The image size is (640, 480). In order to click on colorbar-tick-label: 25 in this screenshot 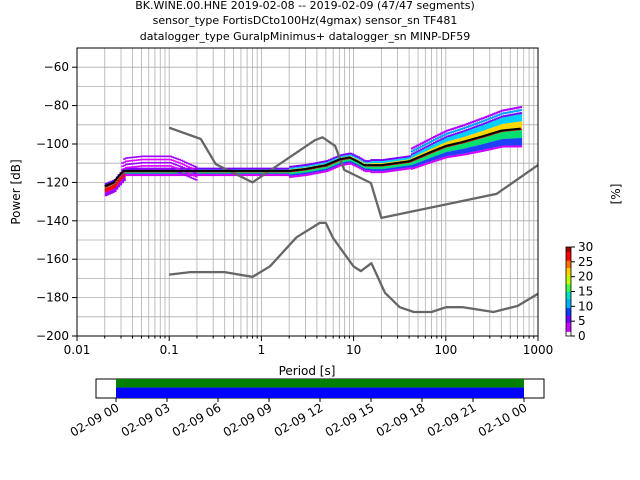, I will do `click(585, 262)`.